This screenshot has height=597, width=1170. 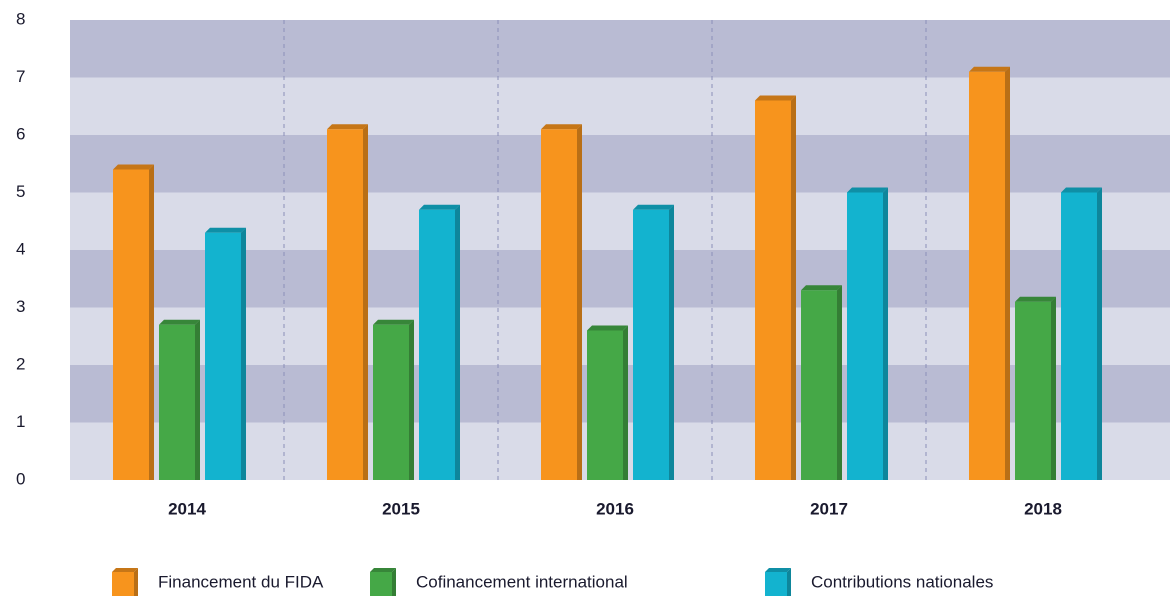 I want to click on y-tick-label: 4, so click(x=20, y=248).